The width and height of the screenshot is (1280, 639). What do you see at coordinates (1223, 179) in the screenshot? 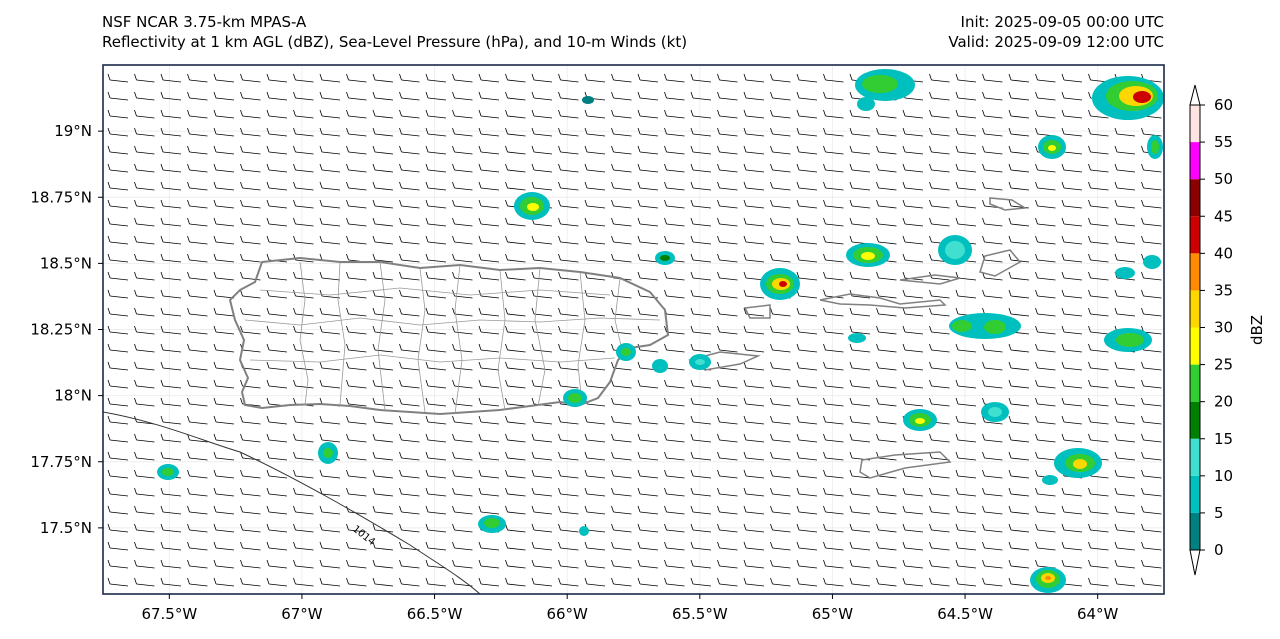
I see `colorbar-tick-label: 50` at bounding box center [1223, 179].